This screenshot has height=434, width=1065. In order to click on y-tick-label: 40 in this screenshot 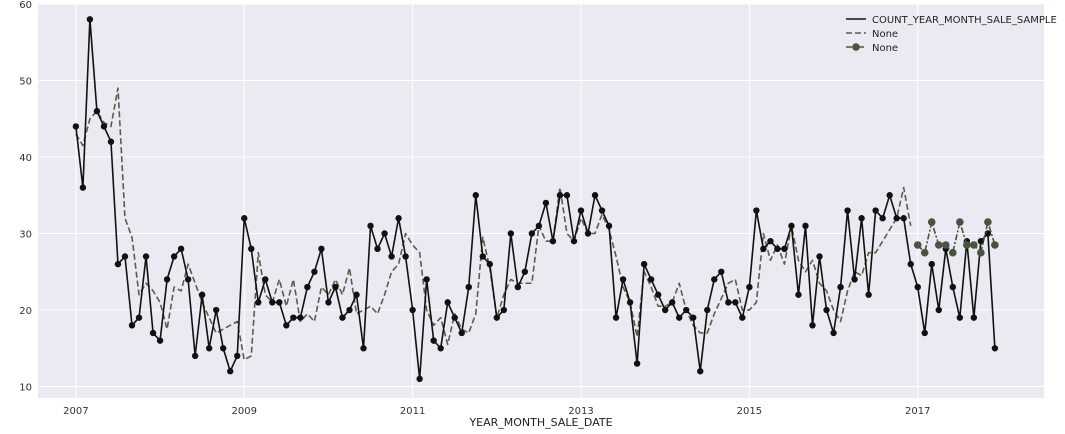, I will do `click(25, 158)`.